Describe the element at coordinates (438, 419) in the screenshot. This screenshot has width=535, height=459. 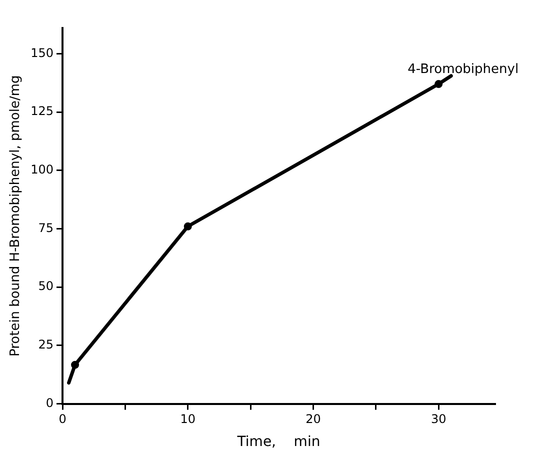
I see `x-tick-label: 30` at that location.